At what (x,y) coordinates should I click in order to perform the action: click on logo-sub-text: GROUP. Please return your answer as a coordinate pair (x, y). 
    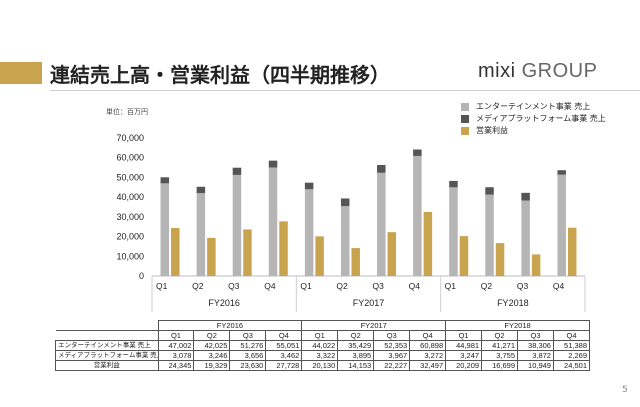
    Looking at the image, I should click on (559, 71).